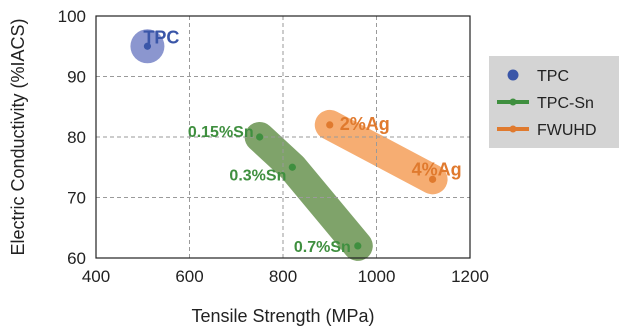  I want to click on point-label: TPC, so click(161, 37).